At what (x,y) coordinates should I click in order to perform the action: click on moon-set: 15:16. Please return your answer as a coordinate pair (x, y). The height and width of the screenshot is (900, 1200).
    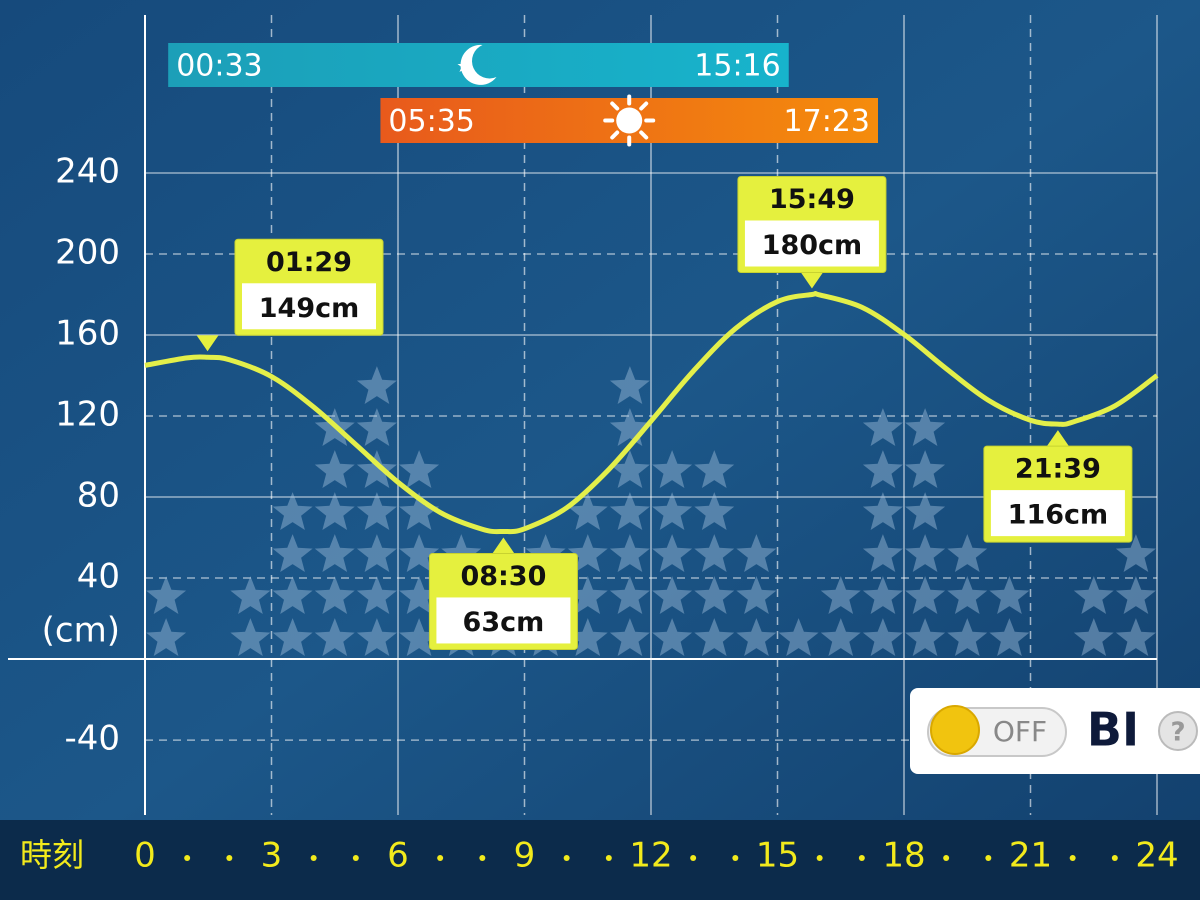
    Looking at the image, I should click on (737, 66).